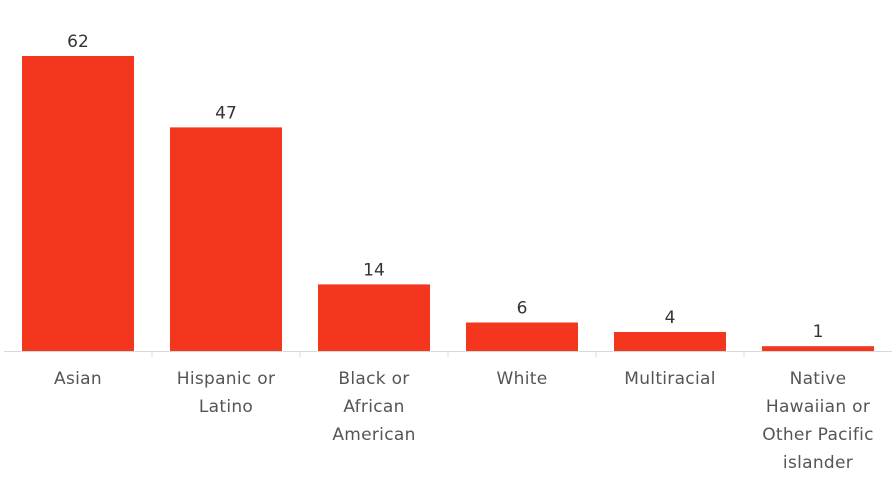 This screenshot has width=894, height=477. I want to click on category-label-5: Native Hawaiian or Other Pacific islander, so click(818, 421).